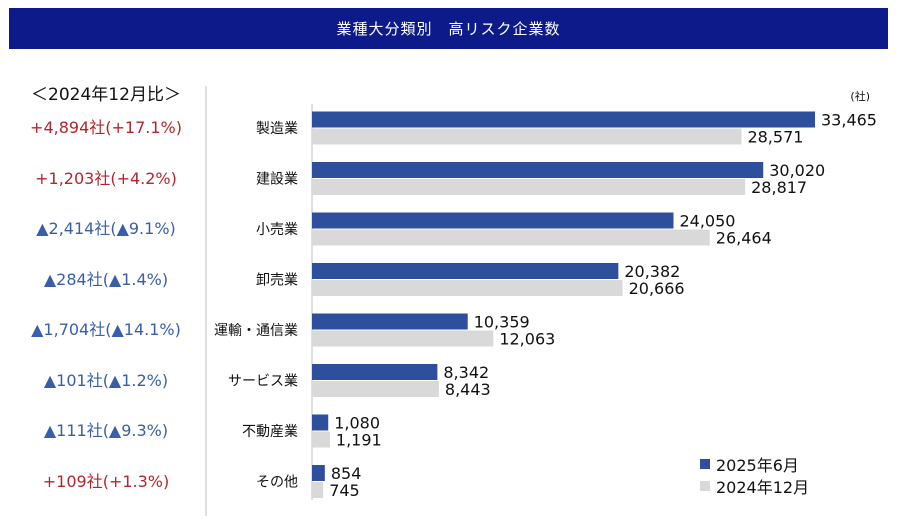 The width and height of the screenshot is (898, 526). What do you see at coordinates (527, 339) in the screenshot?
I see `data-label: 12,063` at bounding box center [527, 339].